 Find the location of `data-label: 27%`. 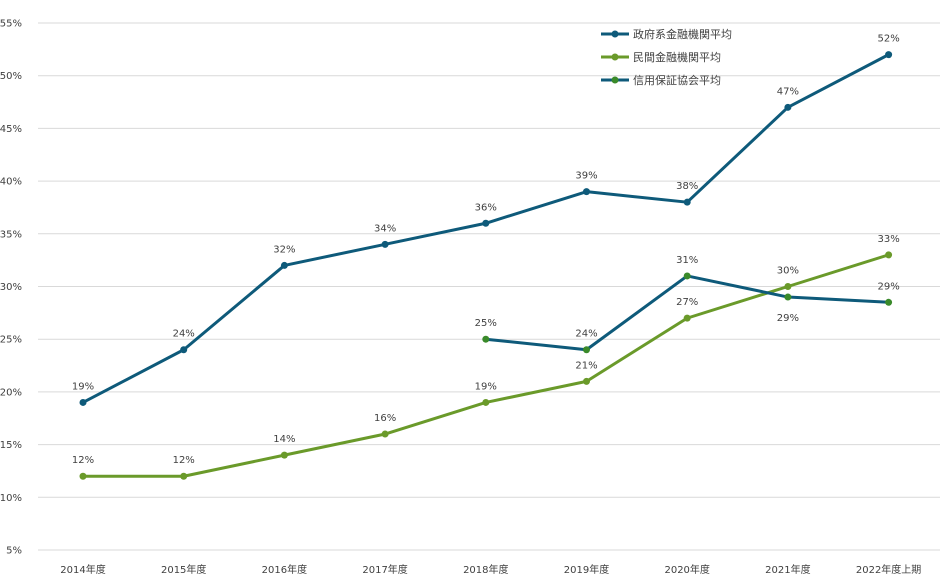

data-label: 27% is located at coordinates (687, 302).